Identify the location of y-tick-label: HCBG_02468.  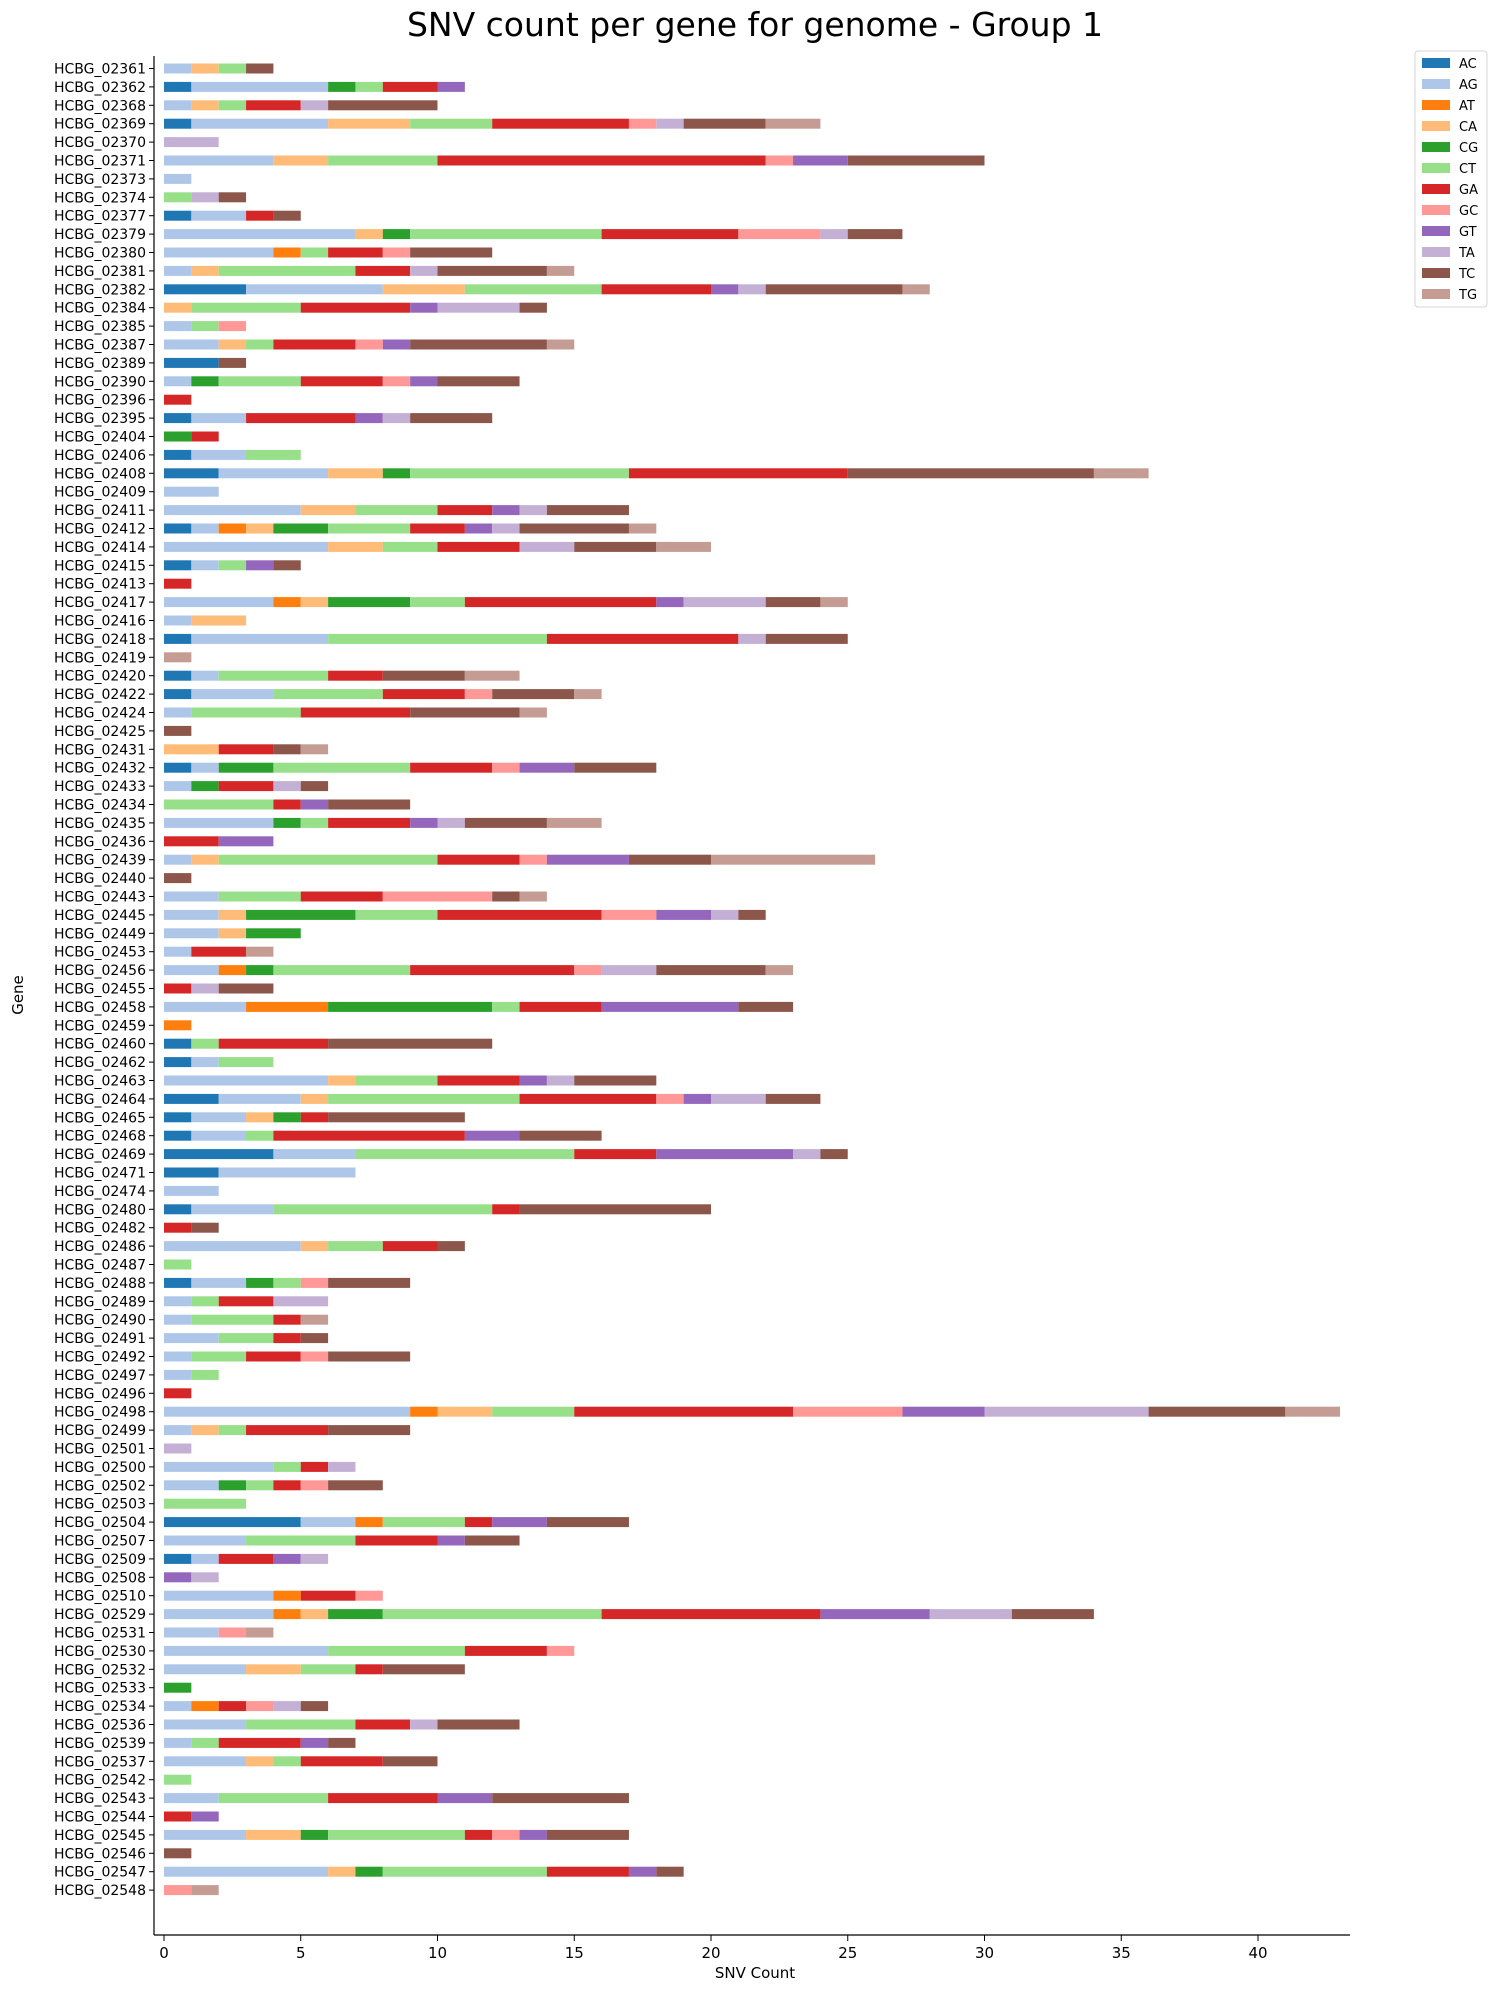
(100, 1137).